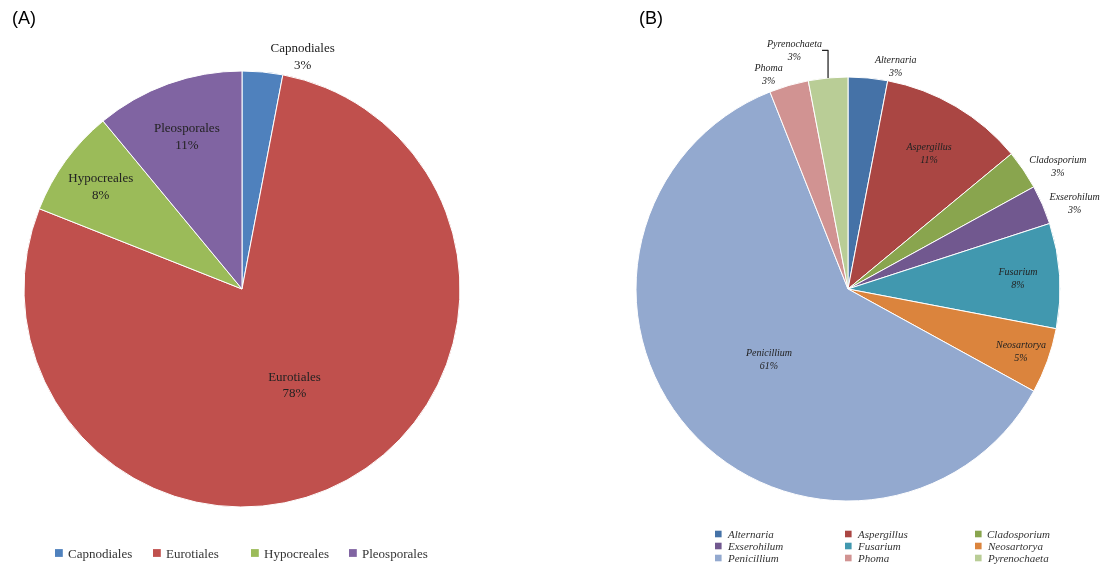 The height and width of the screenshot is (566, 1110). I want to click on data-label: 5%, so click(1021, 358).